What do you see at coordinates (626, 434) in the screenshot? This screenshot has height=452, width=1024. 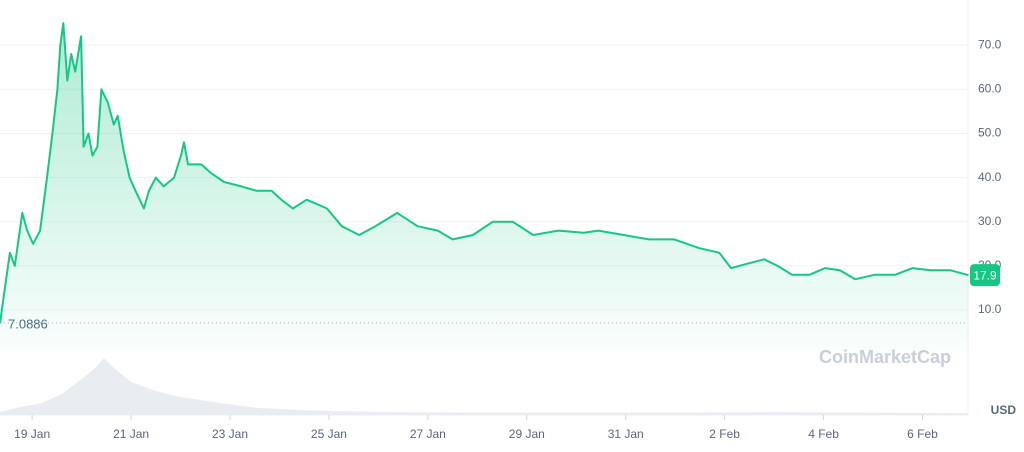 I see `x-tick-label: 31 Jan` at bounding box center [626, 434].